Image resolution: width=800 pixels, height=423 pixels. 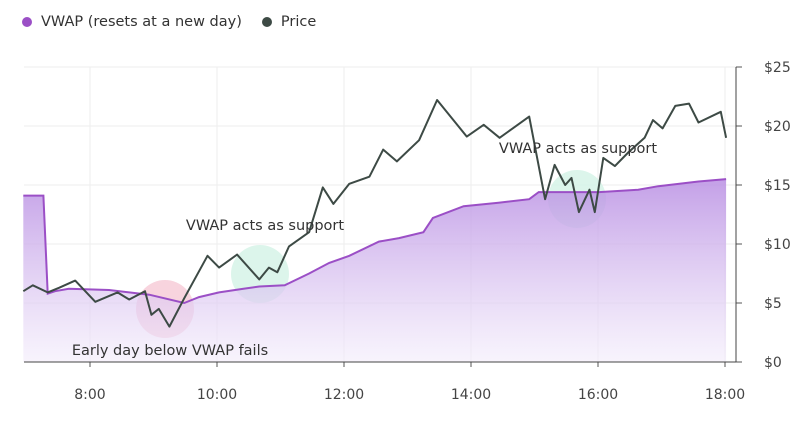 I want to click on x-tick-label: 18:00, so click(x=725, y=395).